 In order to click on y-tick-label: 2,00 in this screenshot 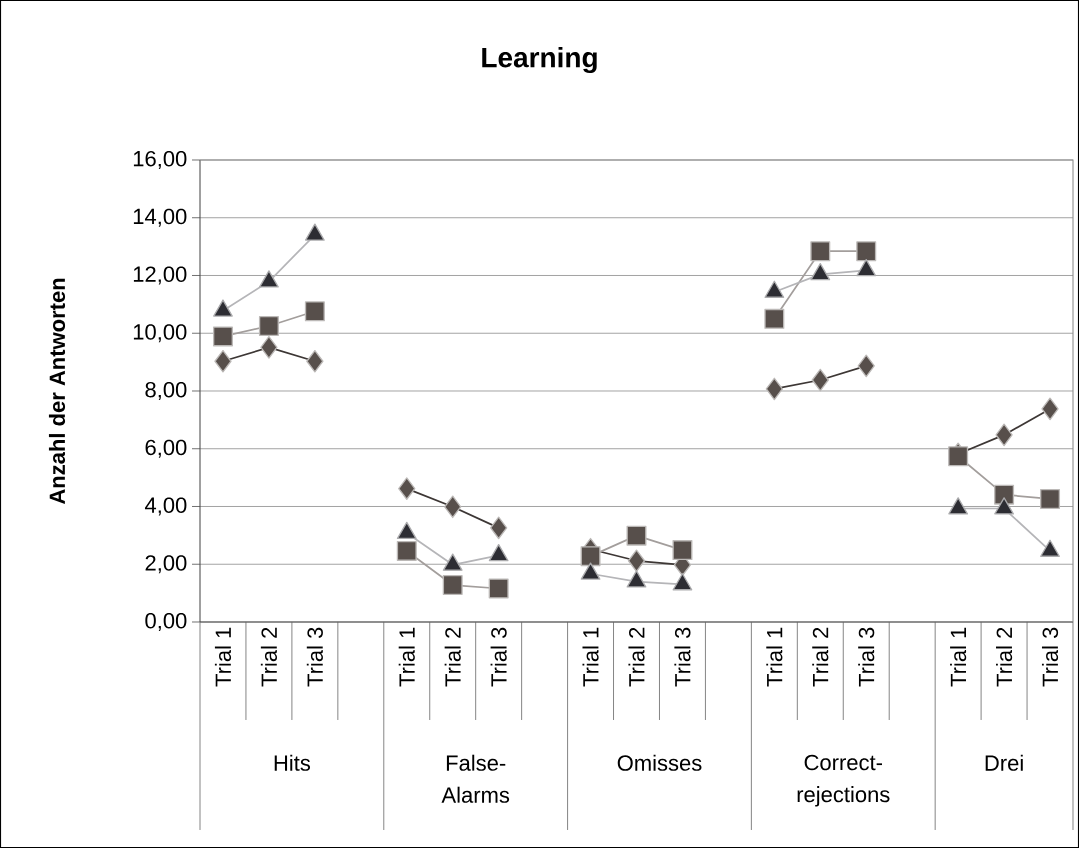, I will do `click(166, 564)`.